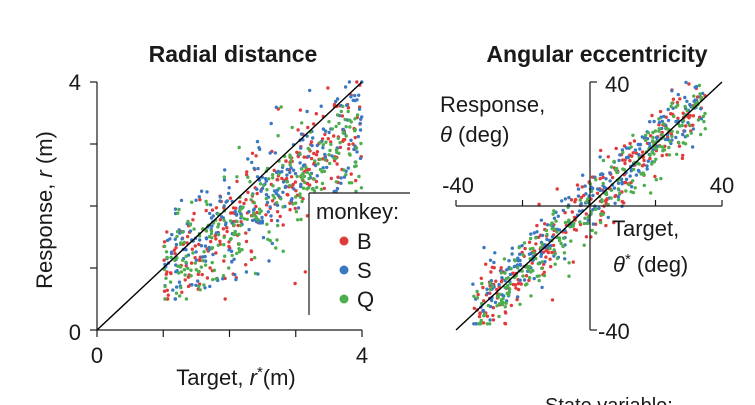 This screenshot has width=755, height=405. Describe the element at coordinates (75, 332) in the screenshot. I see `radial-y-tick-min: 0` at that location.